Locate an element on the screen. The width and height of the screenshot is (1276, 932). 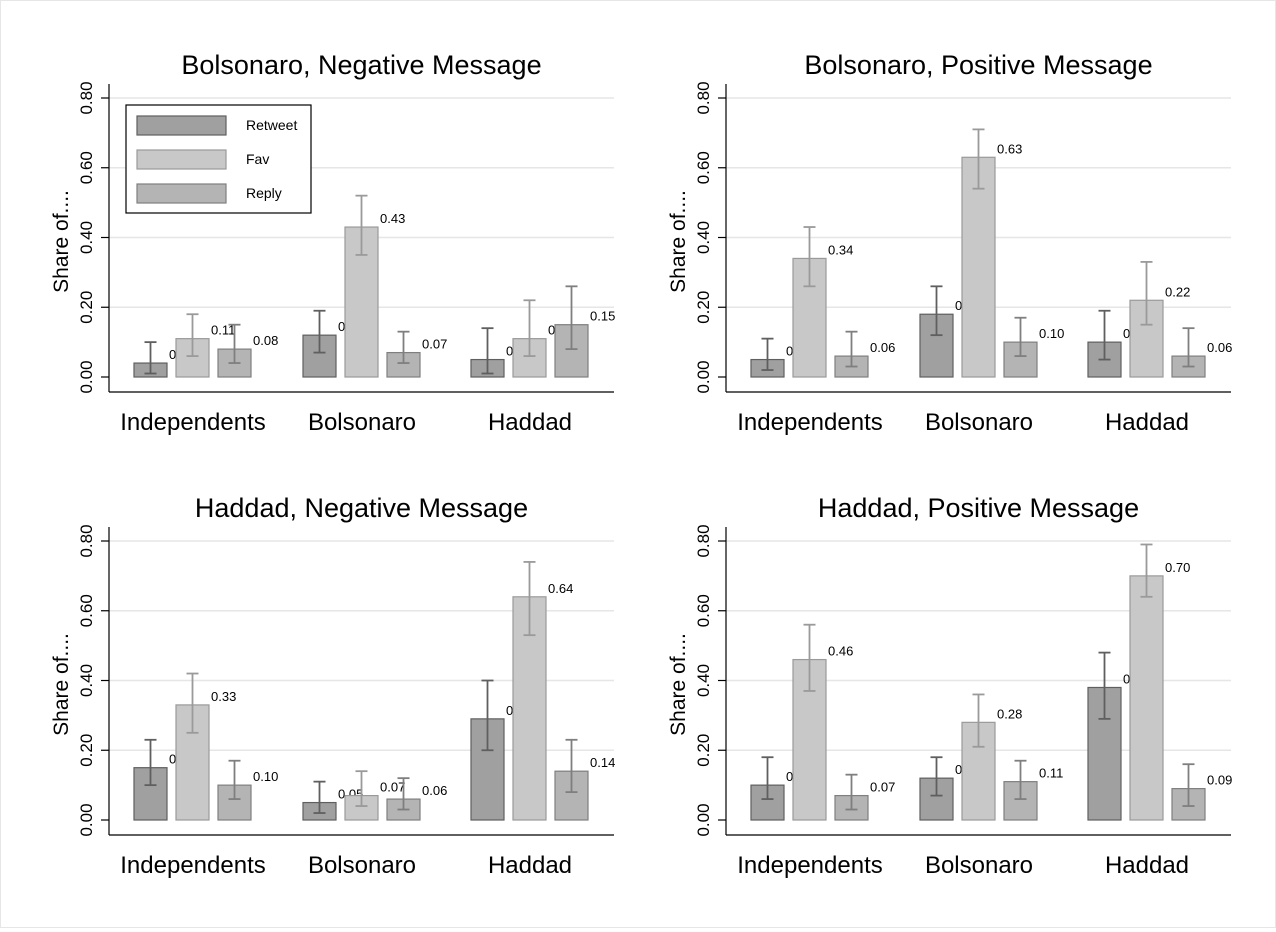
data-label: 0.33 is located at coordinates (223, 696).